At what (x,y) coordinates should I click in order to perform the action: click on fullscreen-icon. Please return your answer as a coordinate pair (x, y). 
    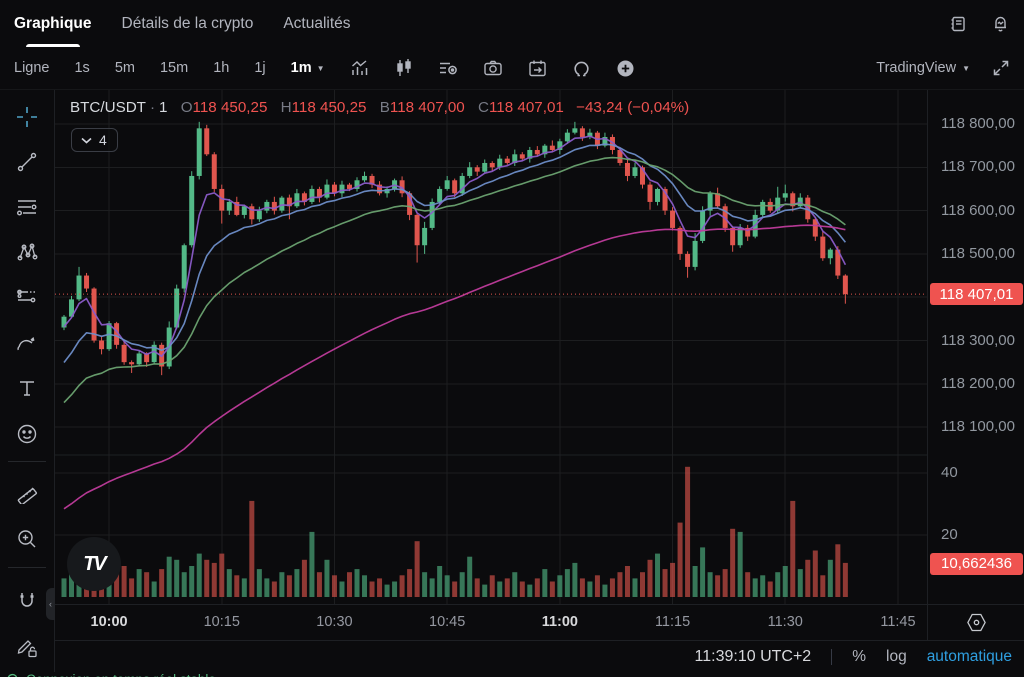
    Looking at the image, I should click on (1001, 68).